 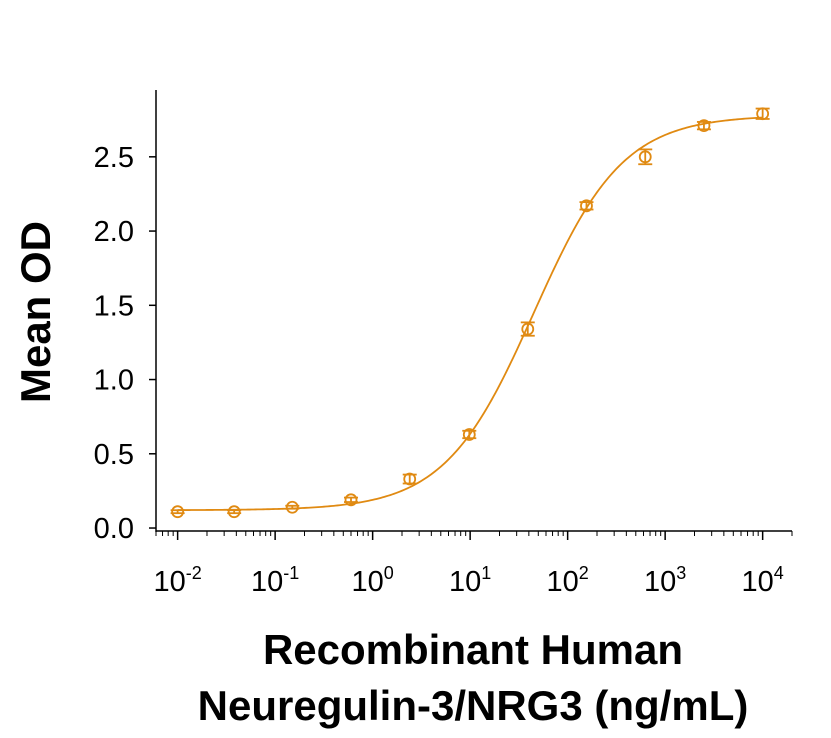 What do you see at coordinates (275, 580) in the screenshot?
I see `x-tick-label-1: 10⁻¹` at bounding box center [275, 580].